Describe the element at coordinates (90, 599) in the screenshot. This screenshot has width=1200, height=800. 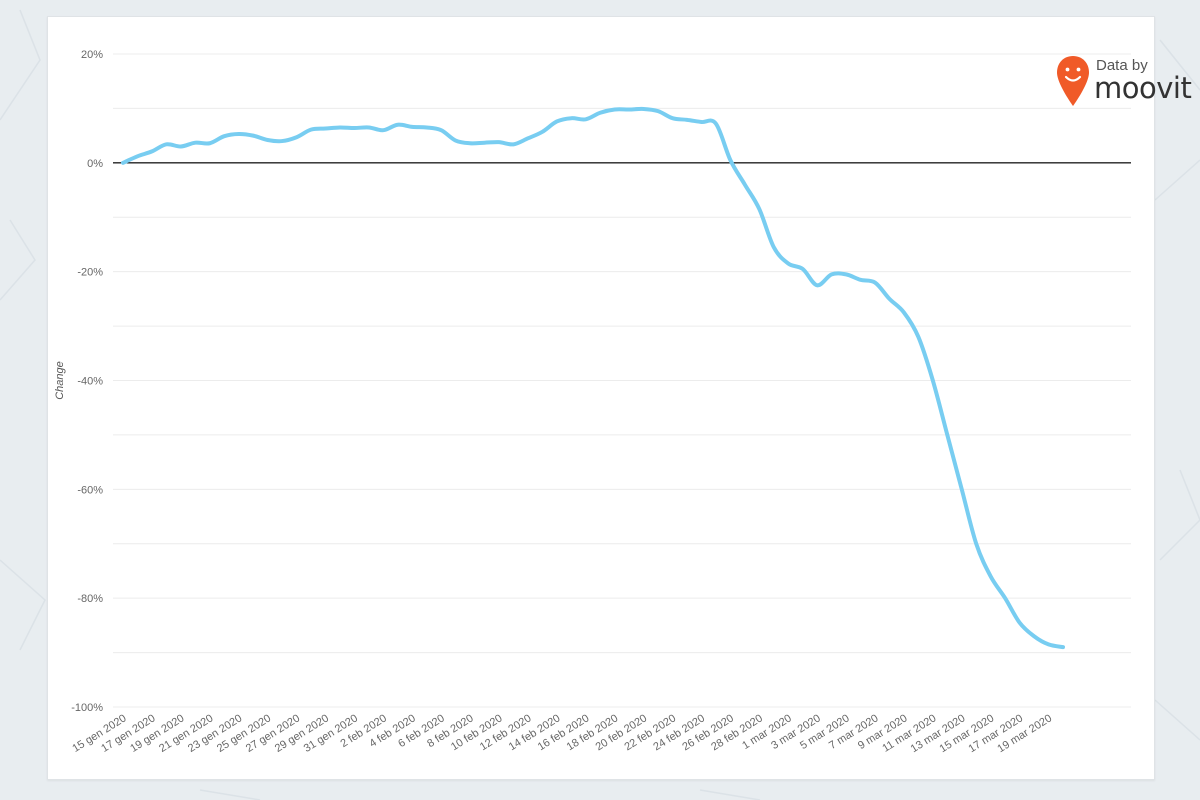
I see `y-tick-label: -80%` at that location.